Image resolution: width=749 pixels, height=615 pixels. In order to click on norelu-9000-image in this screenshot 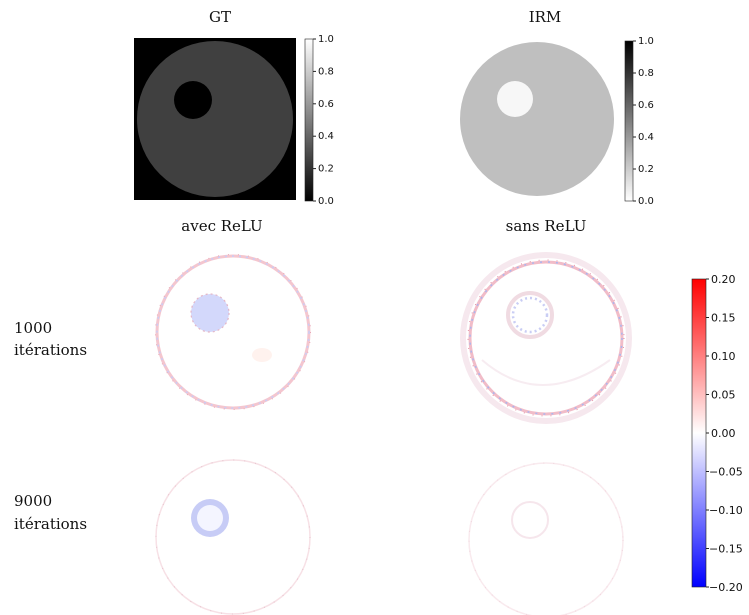, I will do `click(546, 538)`.